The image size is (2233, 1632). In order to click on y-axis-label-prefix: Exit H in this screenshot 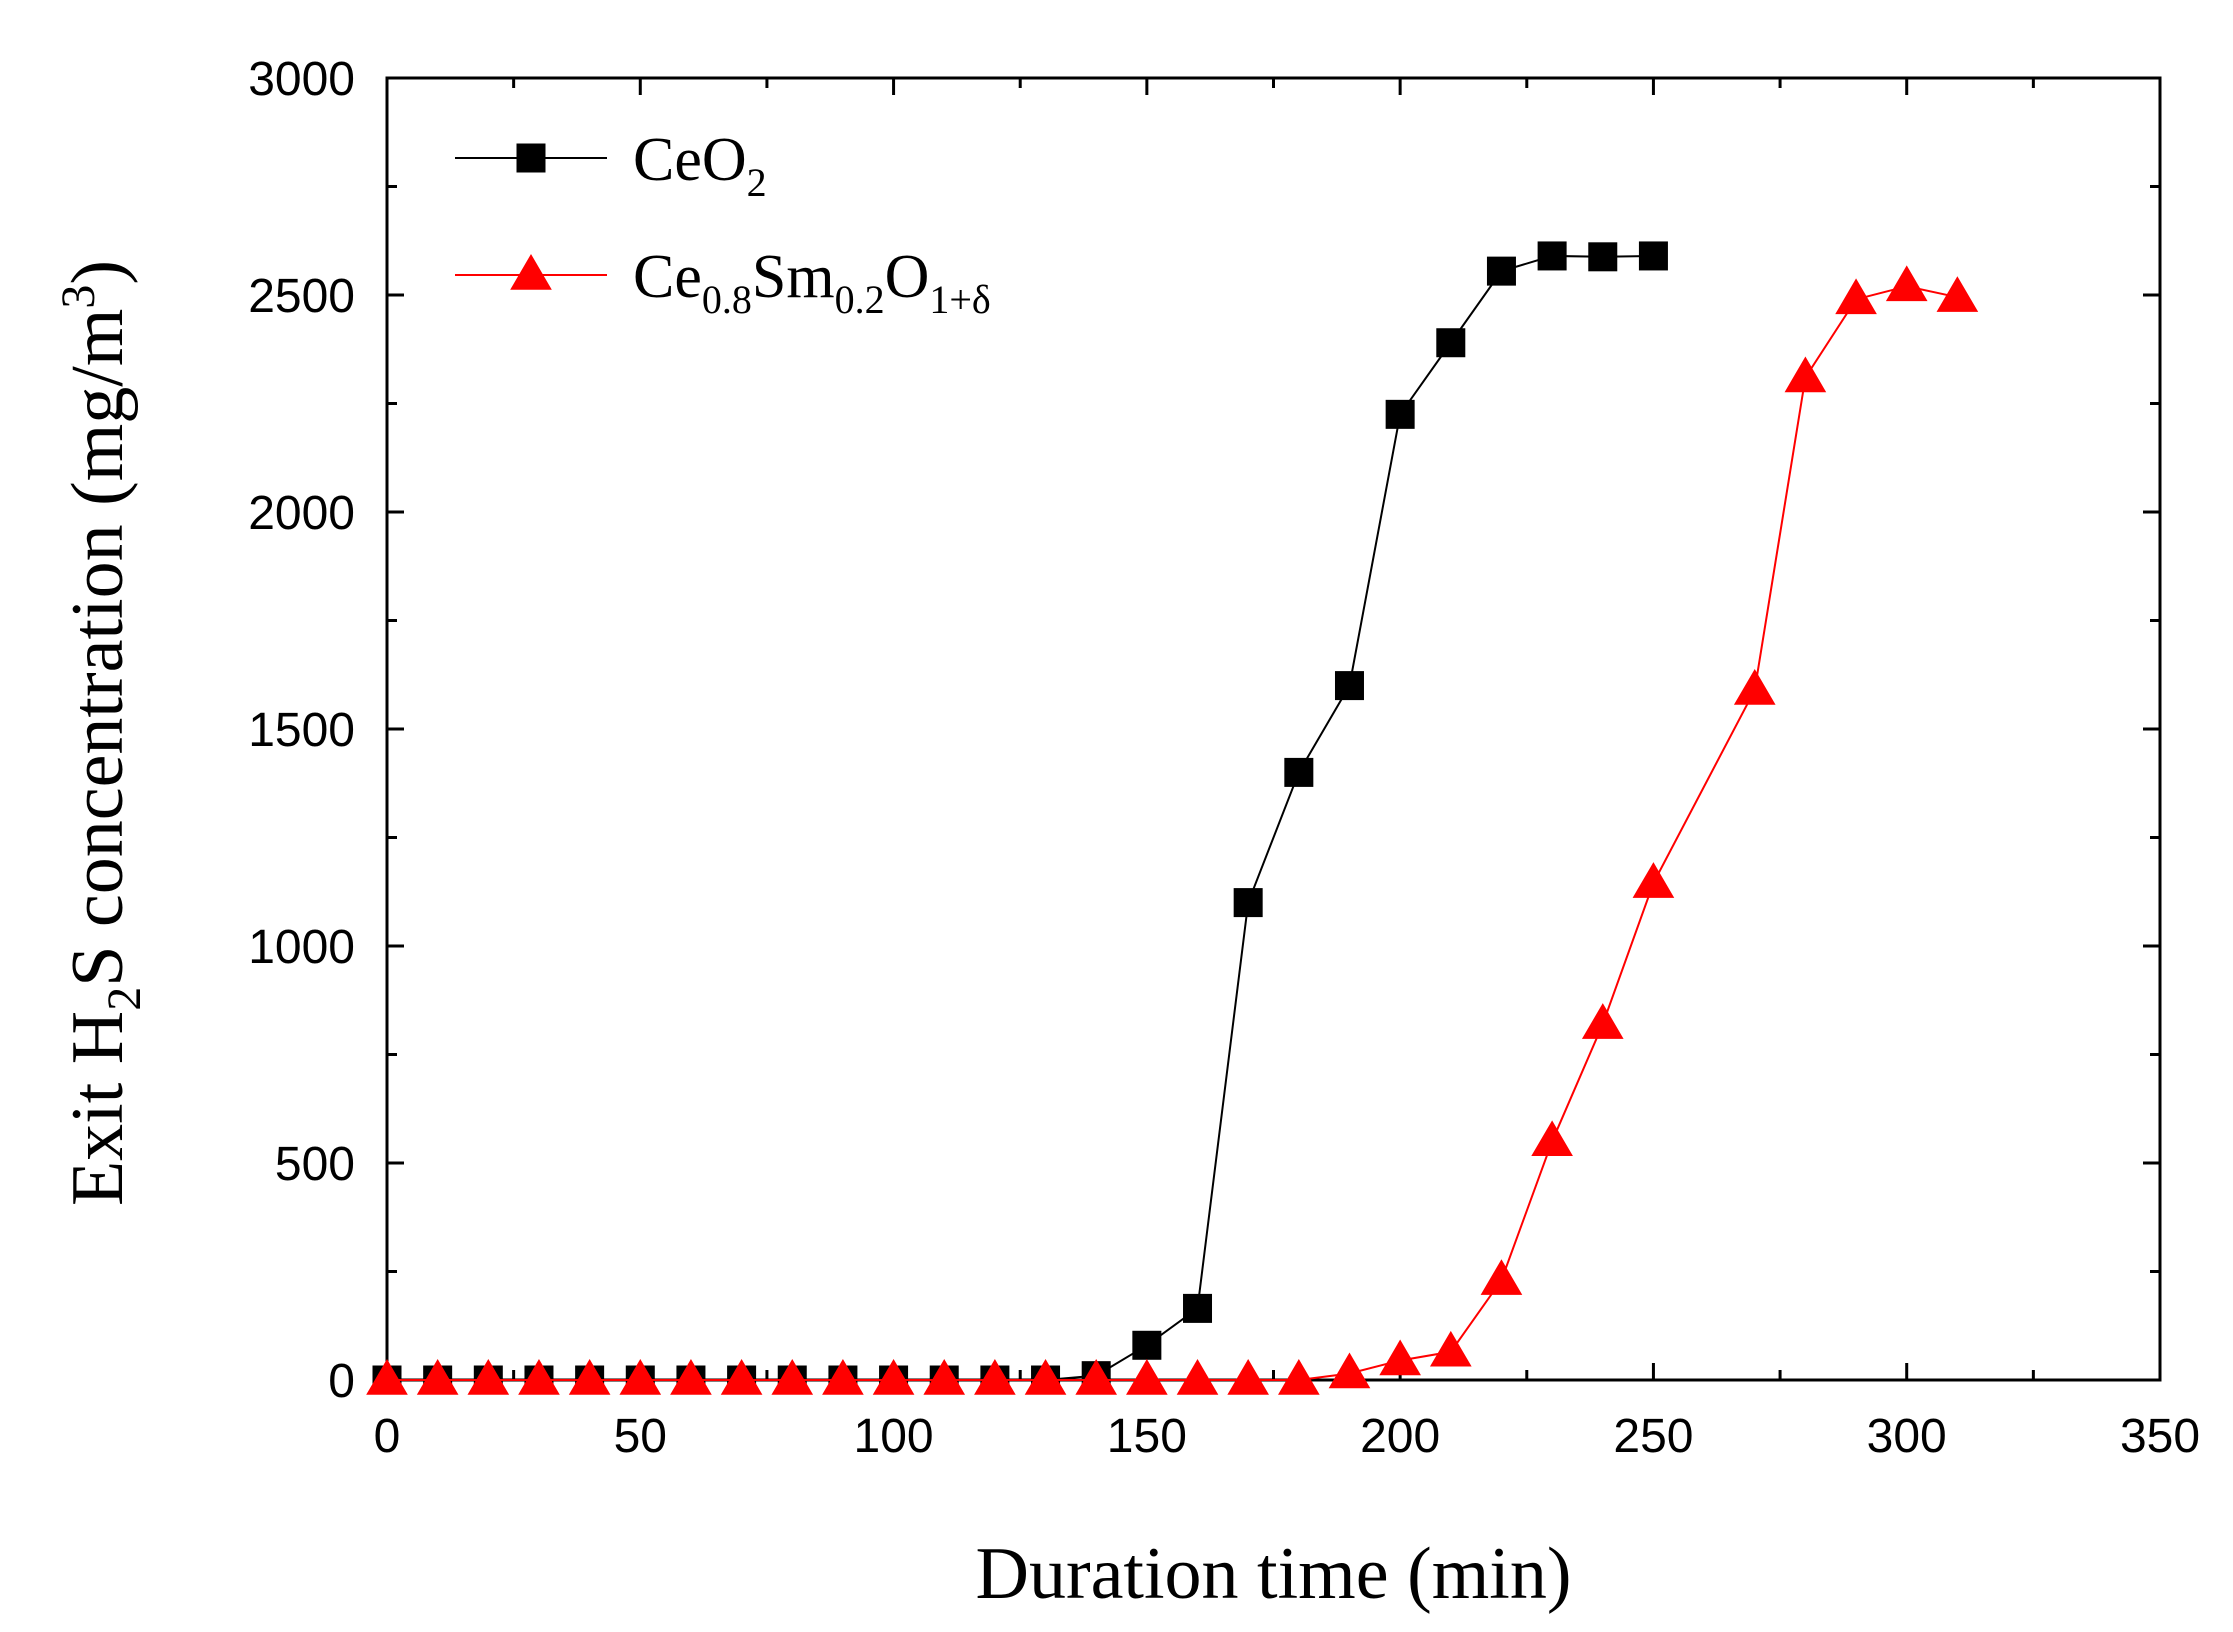, I will do `click(98, 1108)`.